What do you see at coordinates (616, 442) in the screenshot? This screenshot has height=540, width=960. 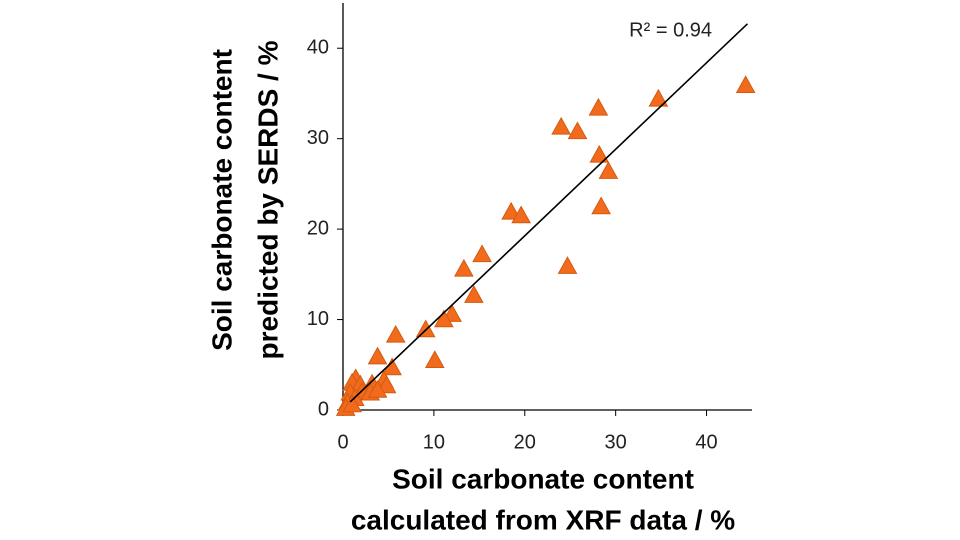 I see `x-tick-label: 30` at bounding box center [616, 442].